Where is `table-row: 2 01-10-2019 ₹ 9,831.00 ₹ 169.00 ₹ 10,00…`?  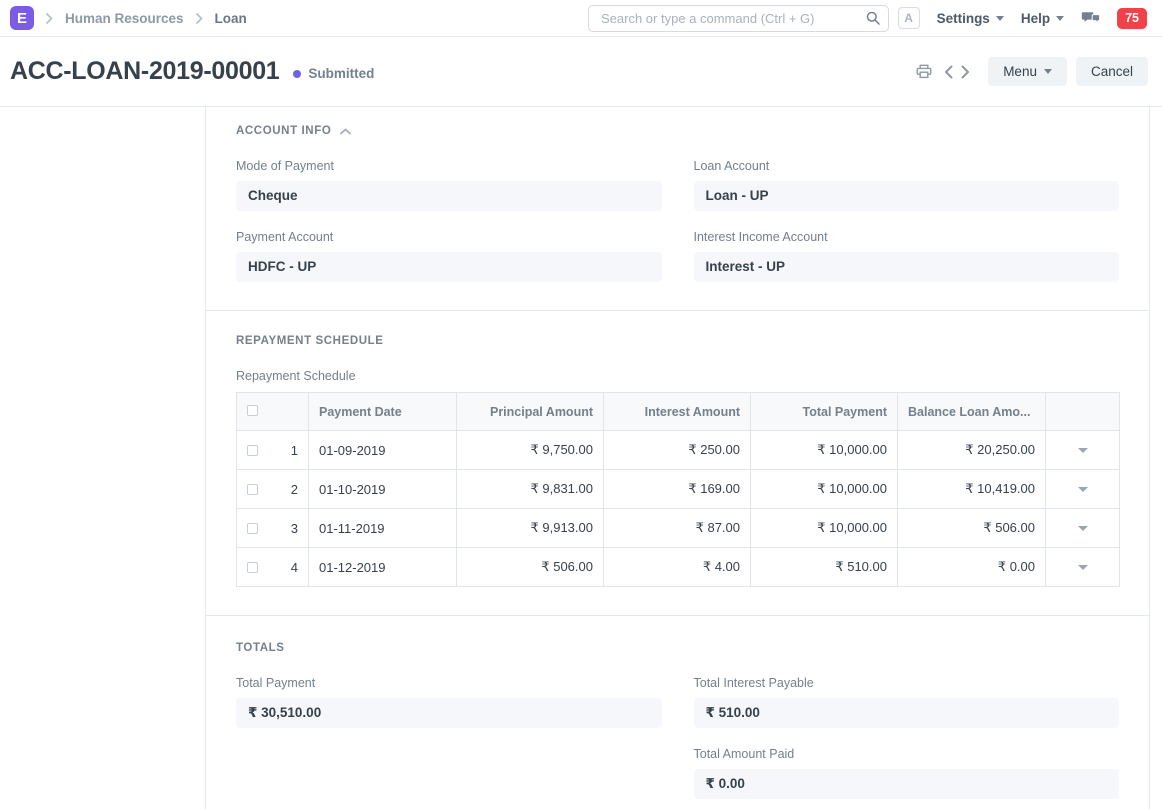
table-row: 2 01-10-2019 ₹ 9,831.00 ₹ 169.00 ₹ 10,00… is located at coordinates (678, 489).